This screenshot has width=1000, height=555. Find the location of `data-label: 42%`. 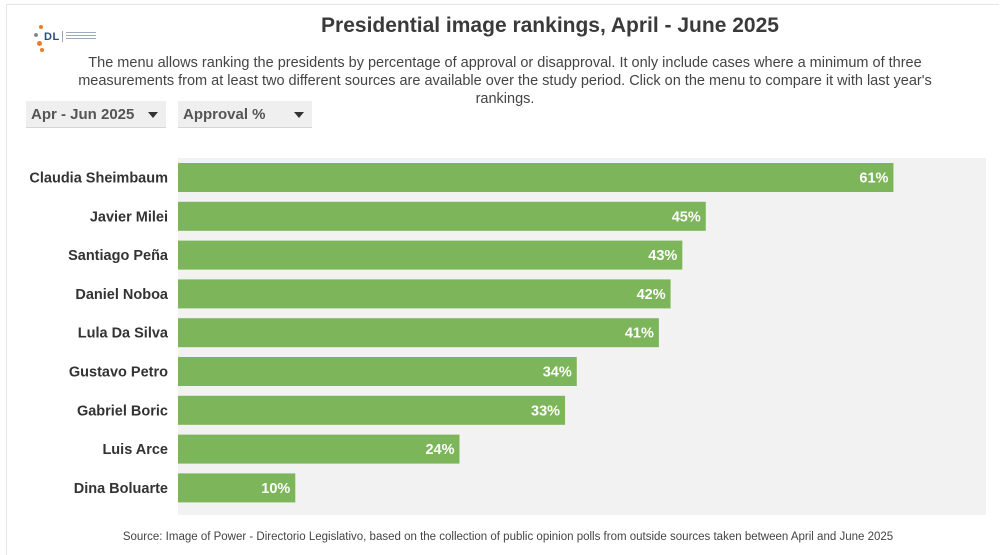

data-label: 42% is located at coordinates (651, 295).